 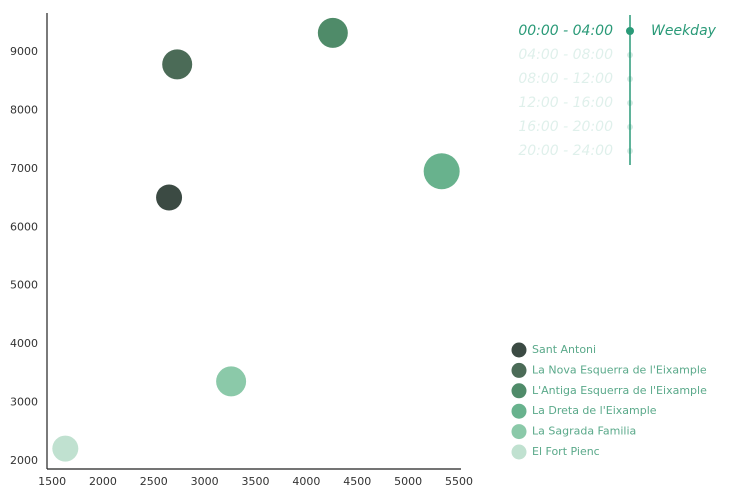 What do you see at coordinates (619, 369) in the screenshot?
I see `legend-label: La Nova Esquerra de l'Eixample` at bounding box center [619, 369].